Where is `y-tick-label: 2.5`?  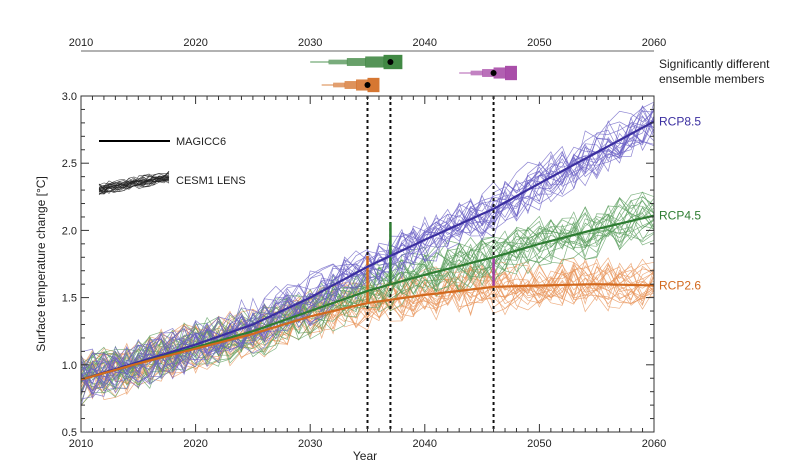 y-tick-label: 2.5 is located at coordinates (69, 164).